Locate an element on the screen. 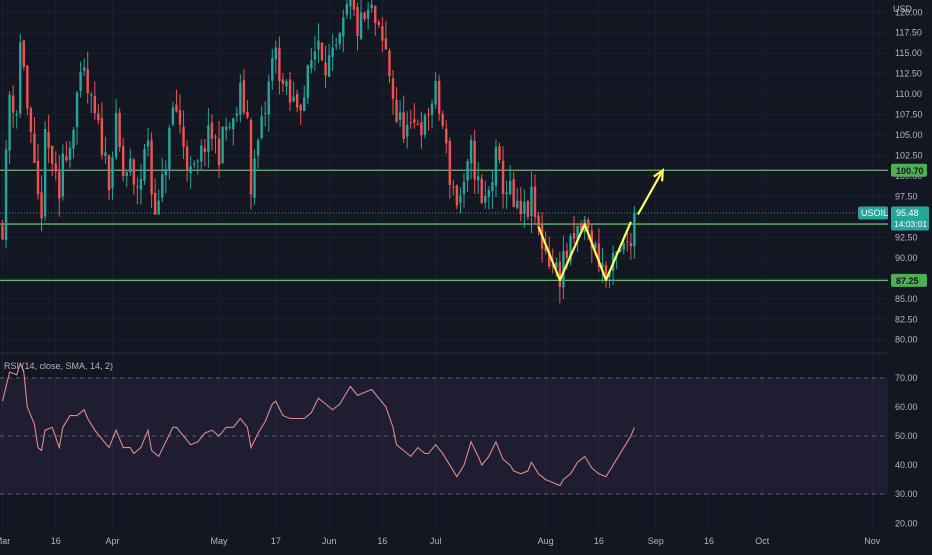  last-price-tag is located at coordinates (910, 218).